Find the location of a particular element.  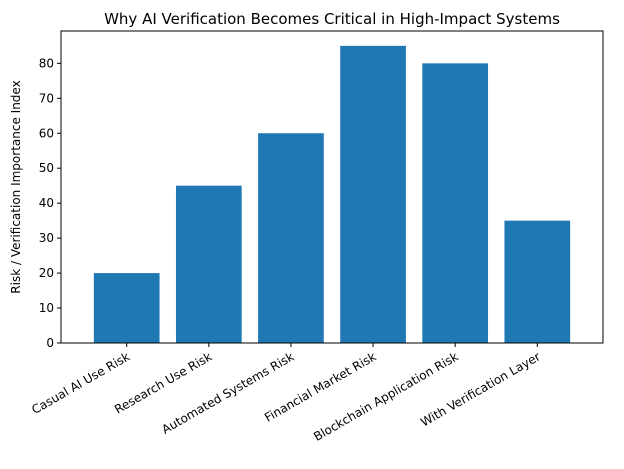

y-tick-label: 20 is located at coordinates (46, 273).